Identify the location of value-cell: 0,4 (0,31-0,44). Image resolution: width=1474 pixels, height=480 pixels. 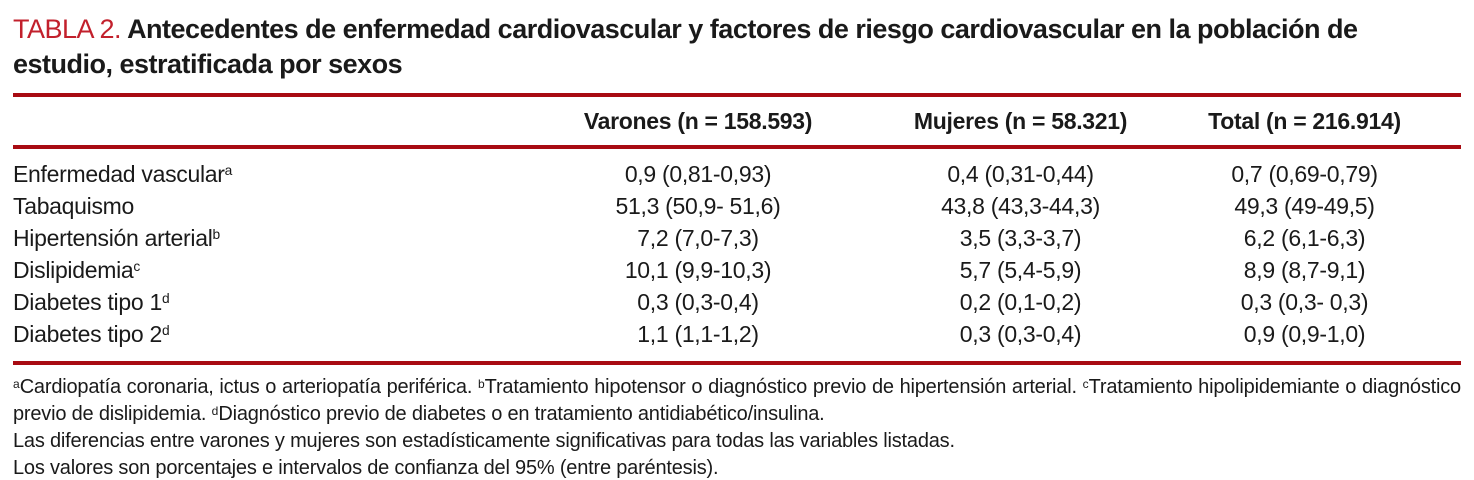
(1020, 173).